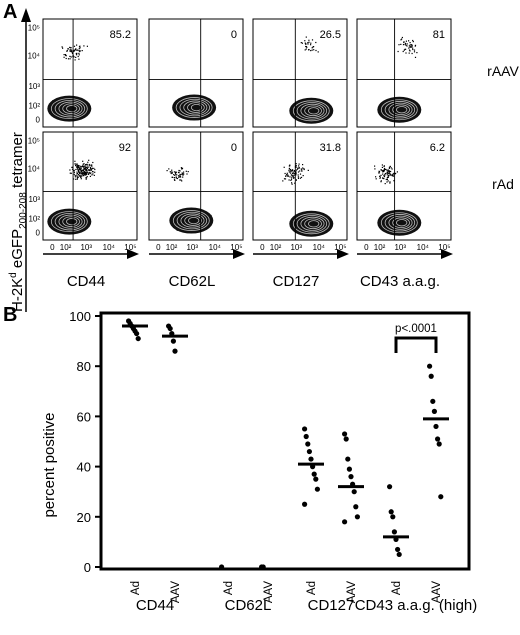 This screenshot has width=520, height=635. I want to click on x-group-label: CD62L, so click(248, 605).